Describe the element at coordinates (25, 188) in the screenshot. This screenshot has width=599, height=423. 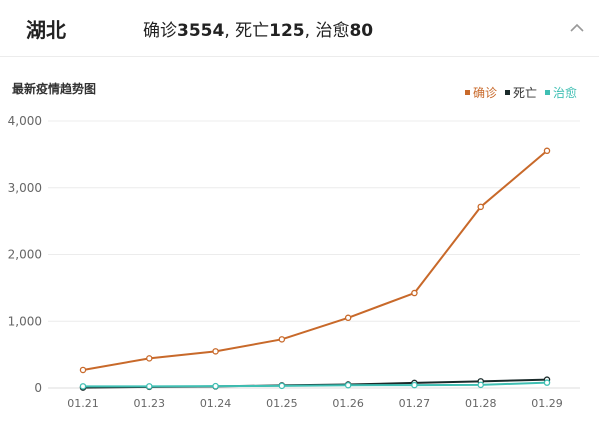
I see `y-tick-label: 3,000` at that location.